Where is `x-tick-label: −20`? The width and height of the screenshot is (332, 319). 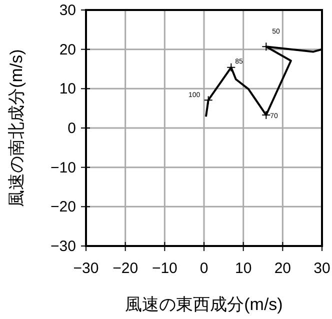 x-tick-label: −20 is located at coordinates (125, 268).